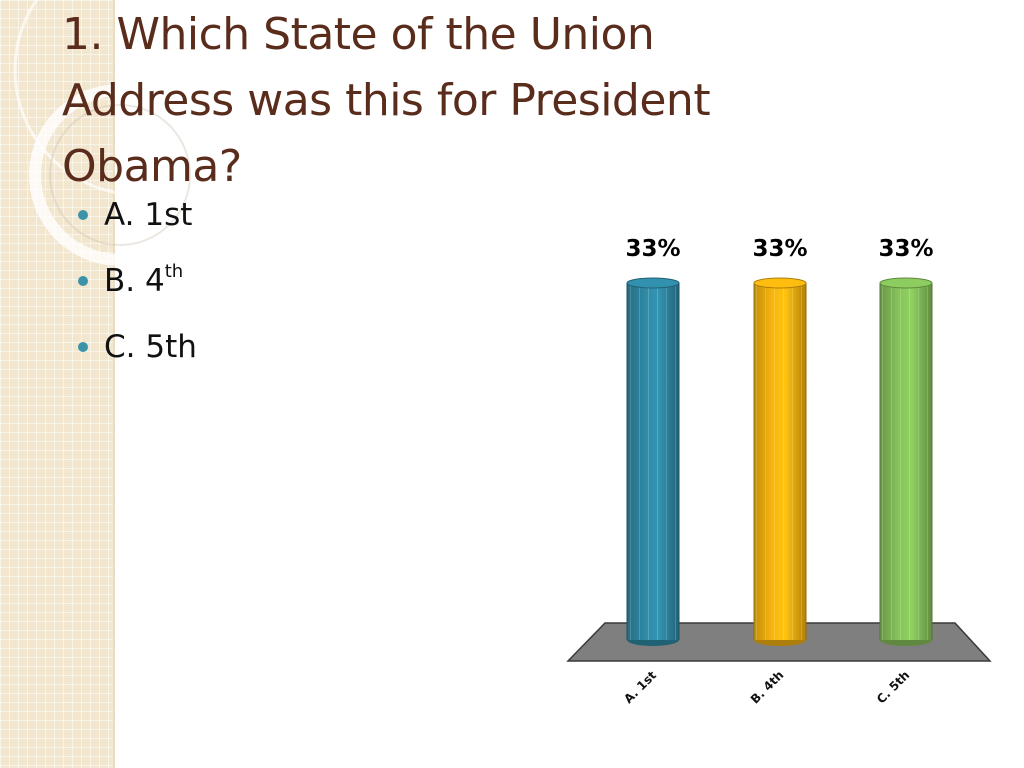 The image size is (1024, 768). What do you see at coordinates (652, 249) in the screenshot?
I see `data-label-1: 33%` at bounding box center [652, 249].